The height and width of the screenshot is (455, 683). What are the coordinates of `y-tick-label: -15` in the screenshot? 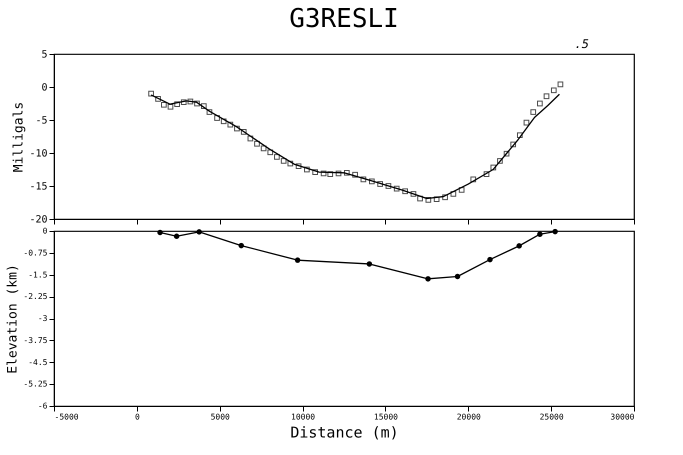 It's located at (38, 187).